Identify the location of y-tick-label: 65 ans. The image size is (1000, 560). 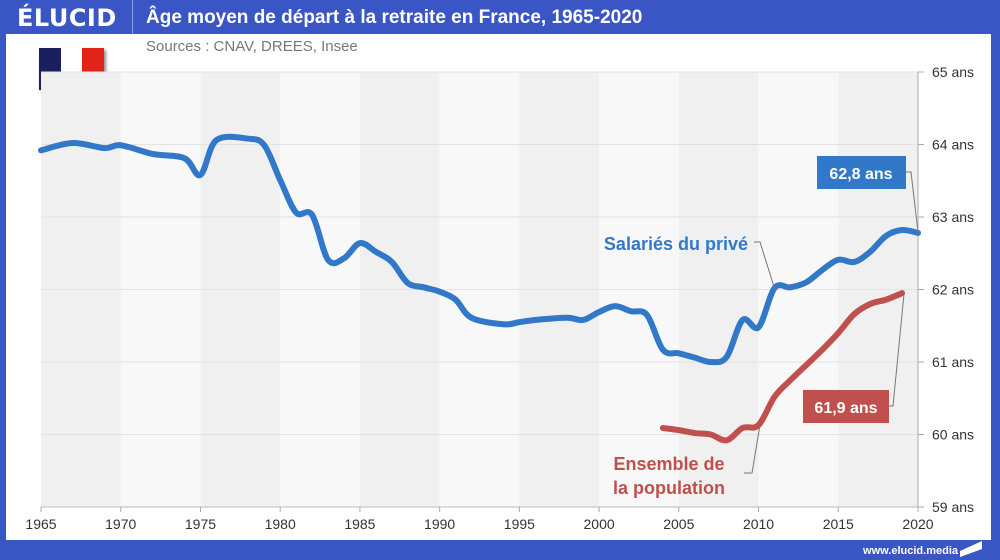
(953, 72).